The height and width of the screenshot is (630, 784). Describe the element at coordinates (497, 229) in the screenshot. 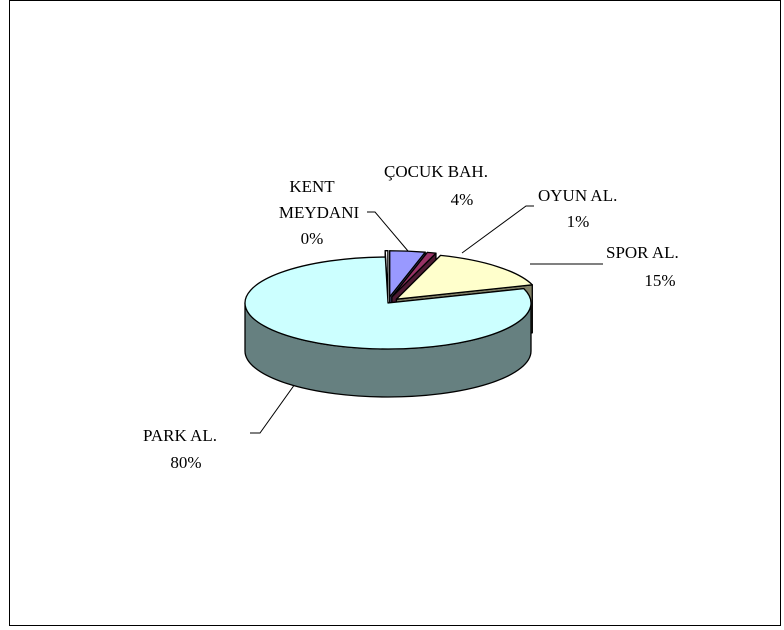

I see `leader-oyun-al` at that location.